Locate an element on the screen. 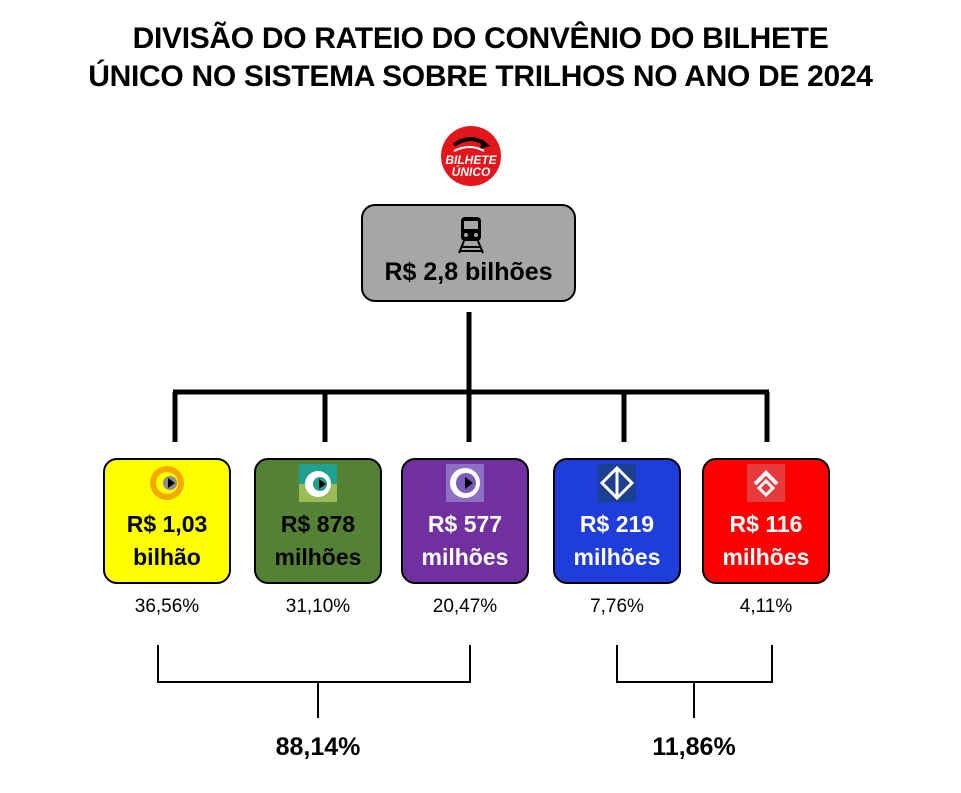  amount-line-1: R$ 577 is located at coordinates (465, 524).